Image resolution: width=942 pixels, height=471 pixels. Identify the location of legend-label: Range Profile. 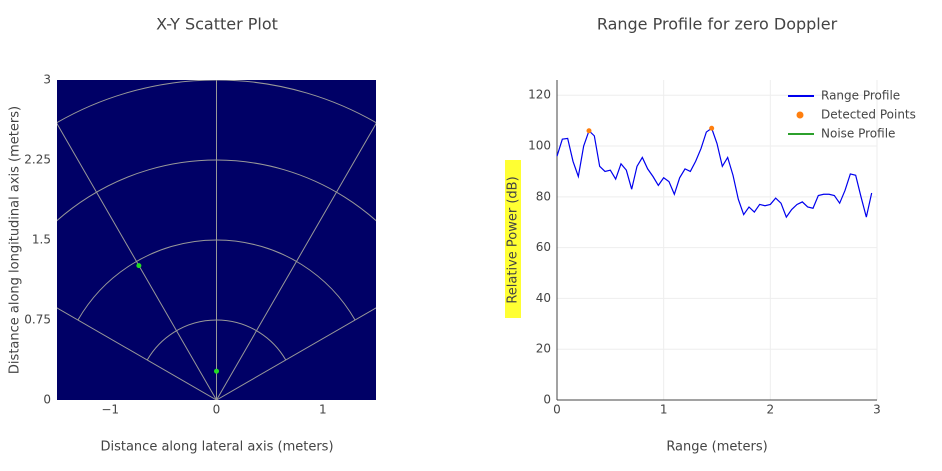
(860, 96).